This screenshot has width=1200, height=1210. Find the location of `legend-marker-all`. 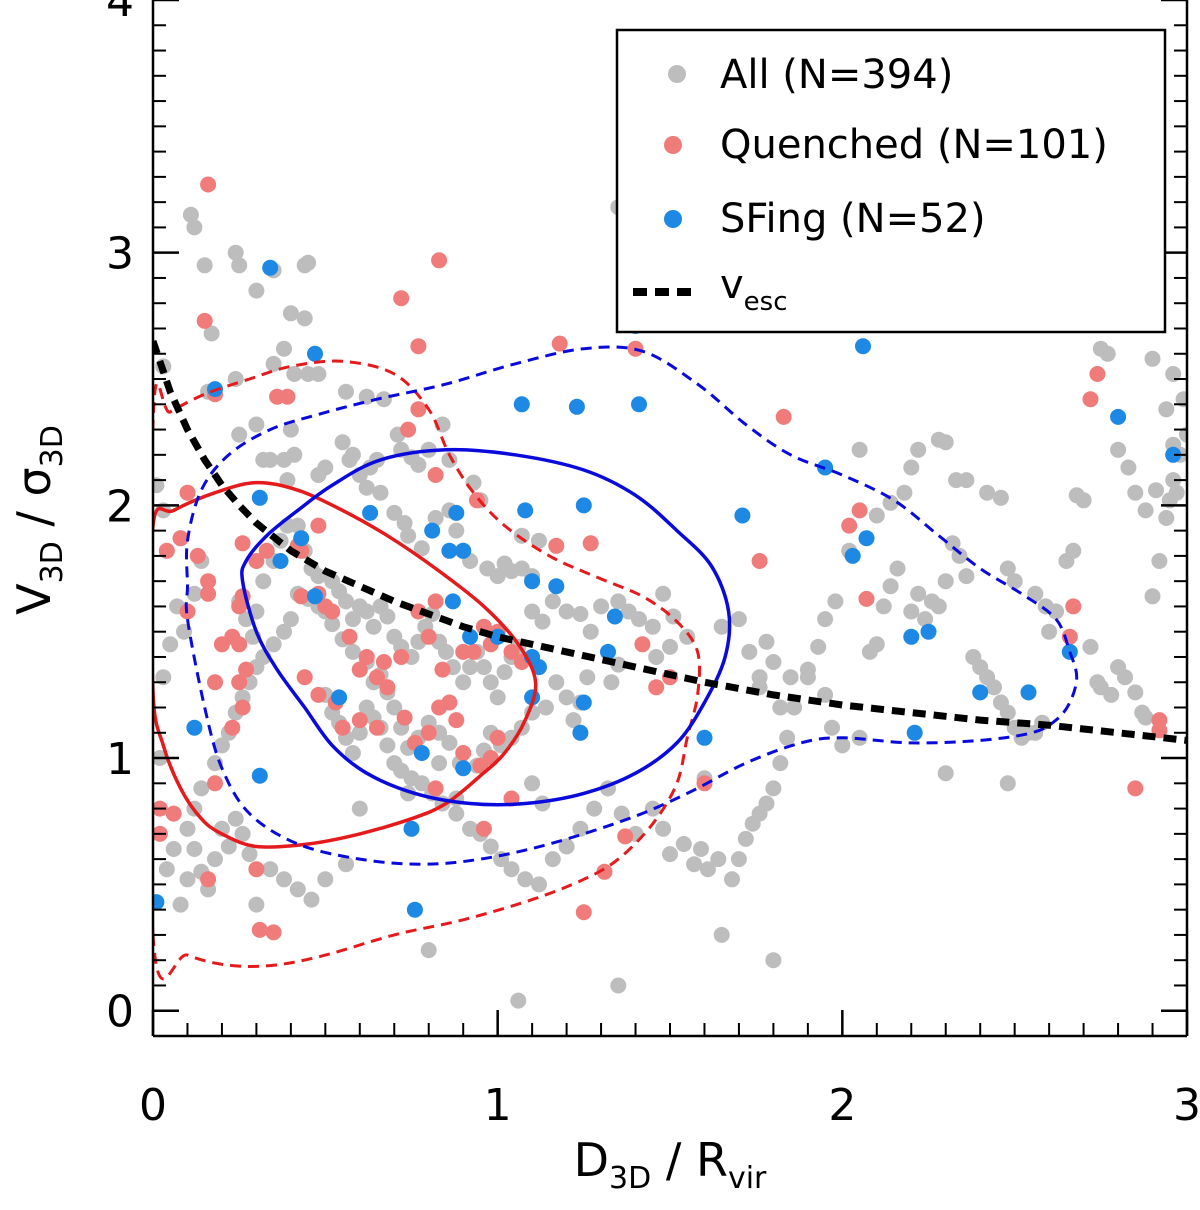

legend-marker-all is located at coordinates (677, 74).